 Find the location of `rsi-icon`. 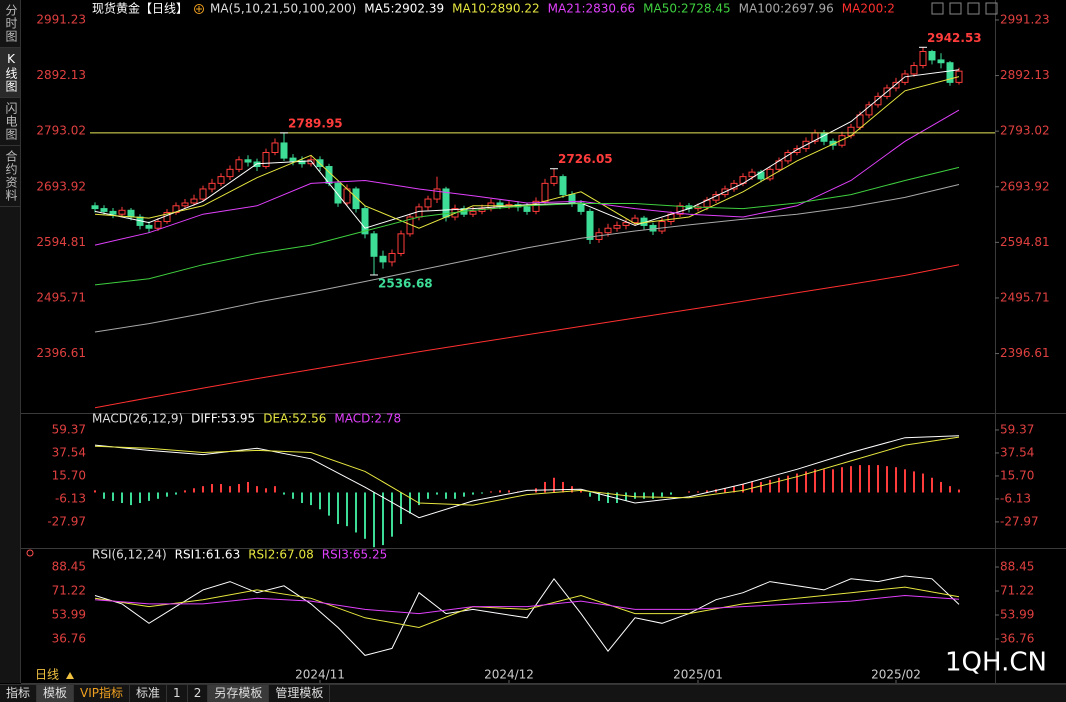

rsi-icon is located at coordinates (30, 553).